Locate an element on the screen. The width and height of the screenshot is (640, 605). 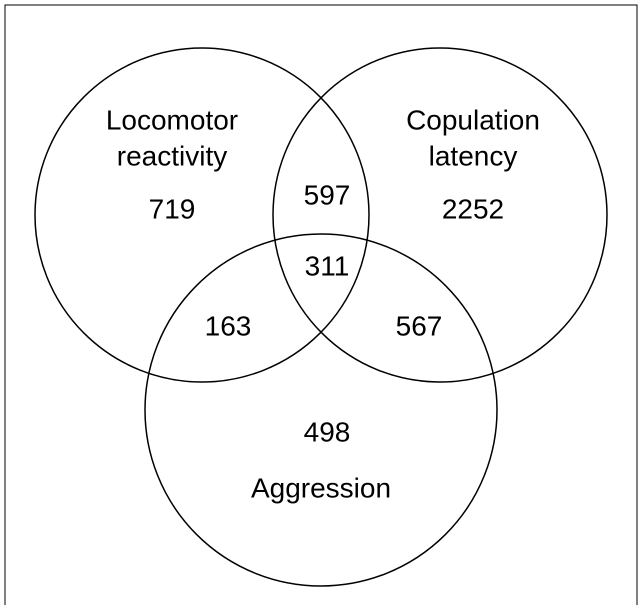
region-count: 311 is located at coordinates (327, 265).